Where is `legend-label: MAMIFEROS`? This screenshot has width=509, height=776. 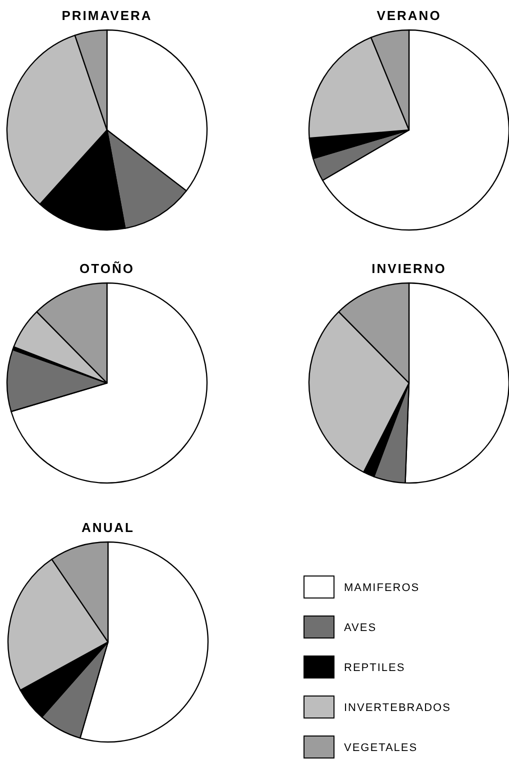
legend-label: MAMIFEROS is located at coordinates (382, 588).